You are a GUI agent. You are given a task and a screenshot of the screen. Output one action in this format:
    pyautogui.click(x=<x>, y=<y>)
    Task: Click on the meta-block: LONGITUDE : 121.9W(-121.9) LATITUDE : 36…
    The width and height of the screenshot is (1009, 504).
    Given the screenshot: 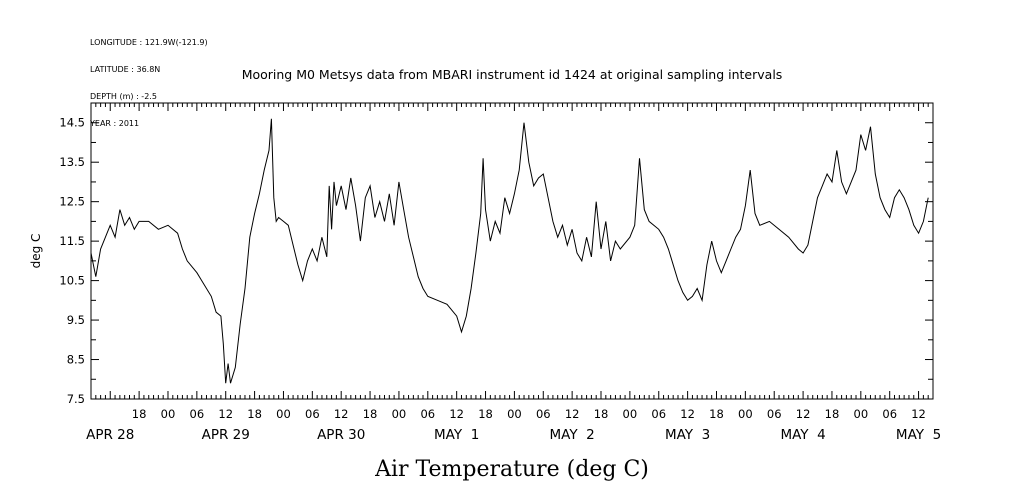 What is the action you would take?
    pyautogui.click(x=149, y=78)
    